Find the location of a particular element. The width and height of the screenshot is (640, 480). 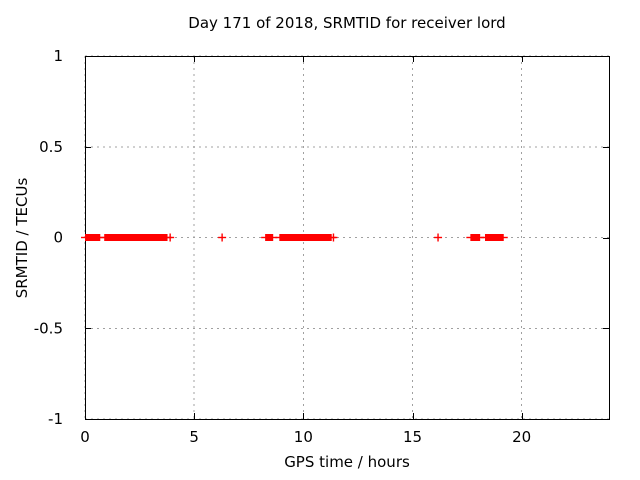

y-tick-label: -1 is located at coordinates (55, 419).